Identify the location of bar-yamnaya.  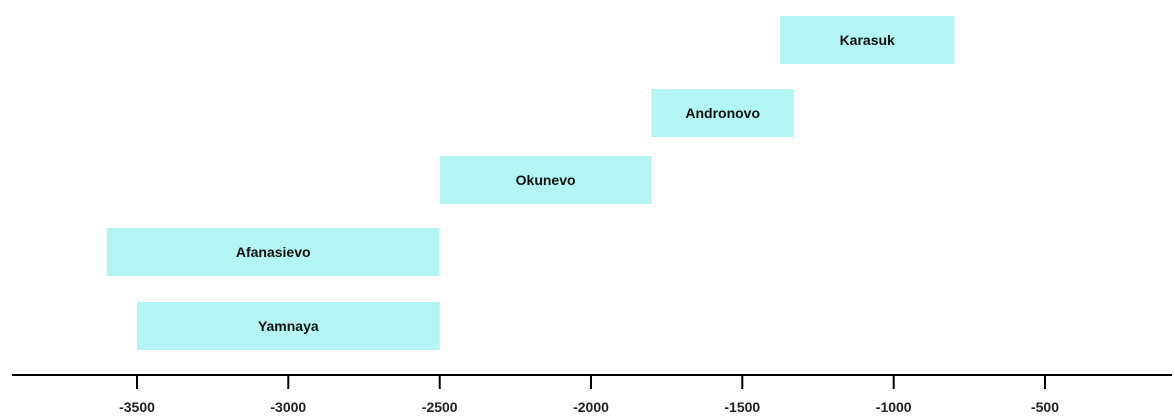
(288, 326).